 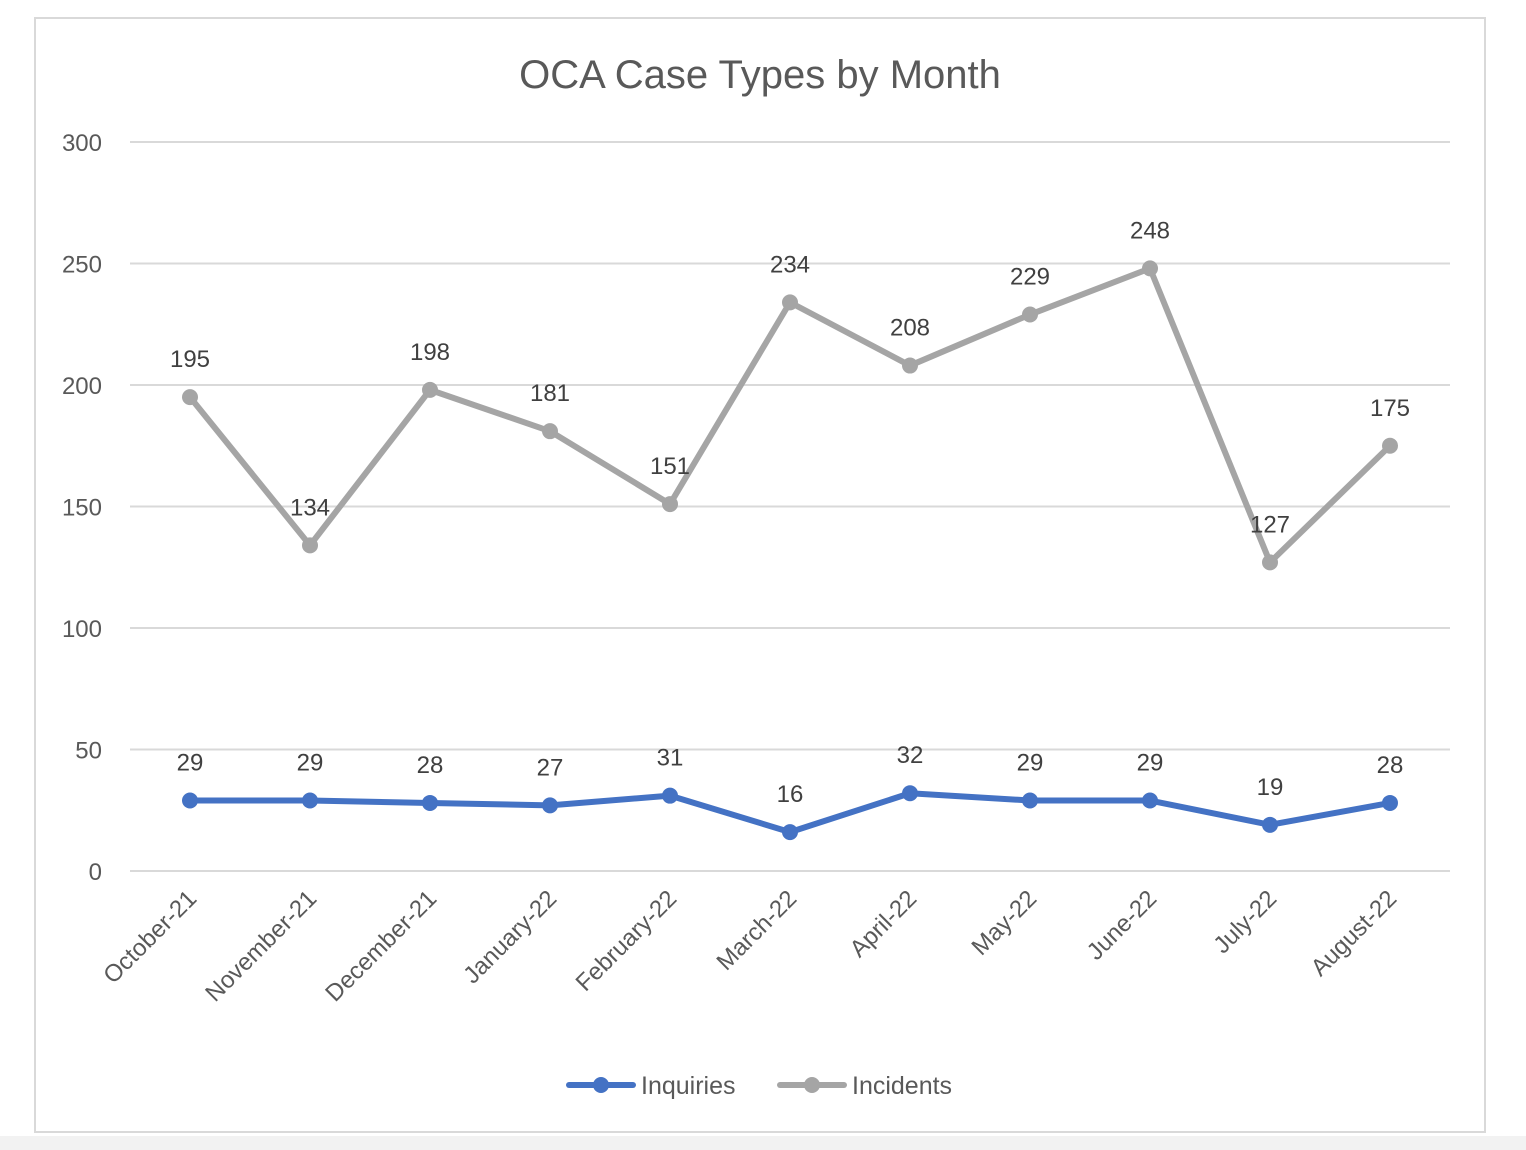 What do you see at coordinates (1005, 923) in the screenshot?
I see `x-tick-label: May-22` at bounding box center [1005, 923].